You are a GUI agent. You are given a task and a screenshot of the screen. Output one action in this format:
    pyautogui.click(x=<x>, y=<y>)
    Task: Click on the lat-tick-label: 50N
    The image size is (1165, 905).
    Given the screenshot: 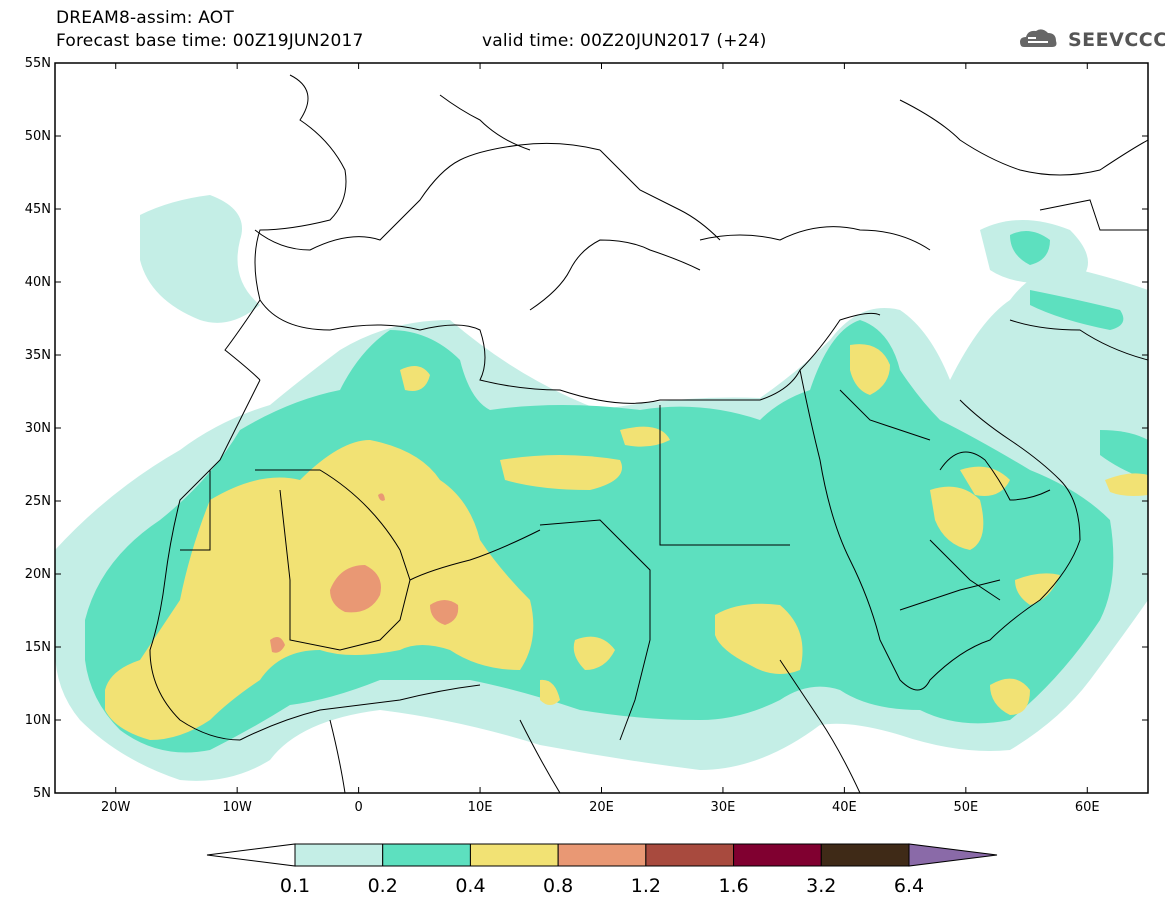 What is the action you would take?
    pyautogui.click(x=38, y=136)
    